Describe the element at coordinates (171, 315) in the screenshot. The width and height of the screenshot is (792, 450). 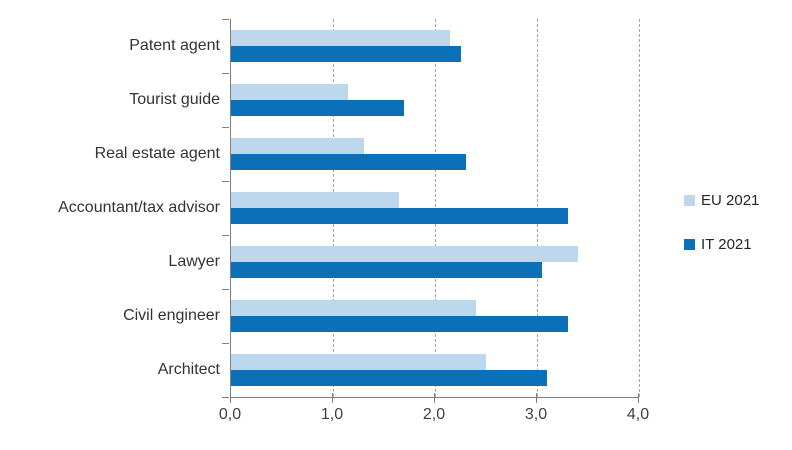
I see `category-label-6: Civil engineer` at that location.